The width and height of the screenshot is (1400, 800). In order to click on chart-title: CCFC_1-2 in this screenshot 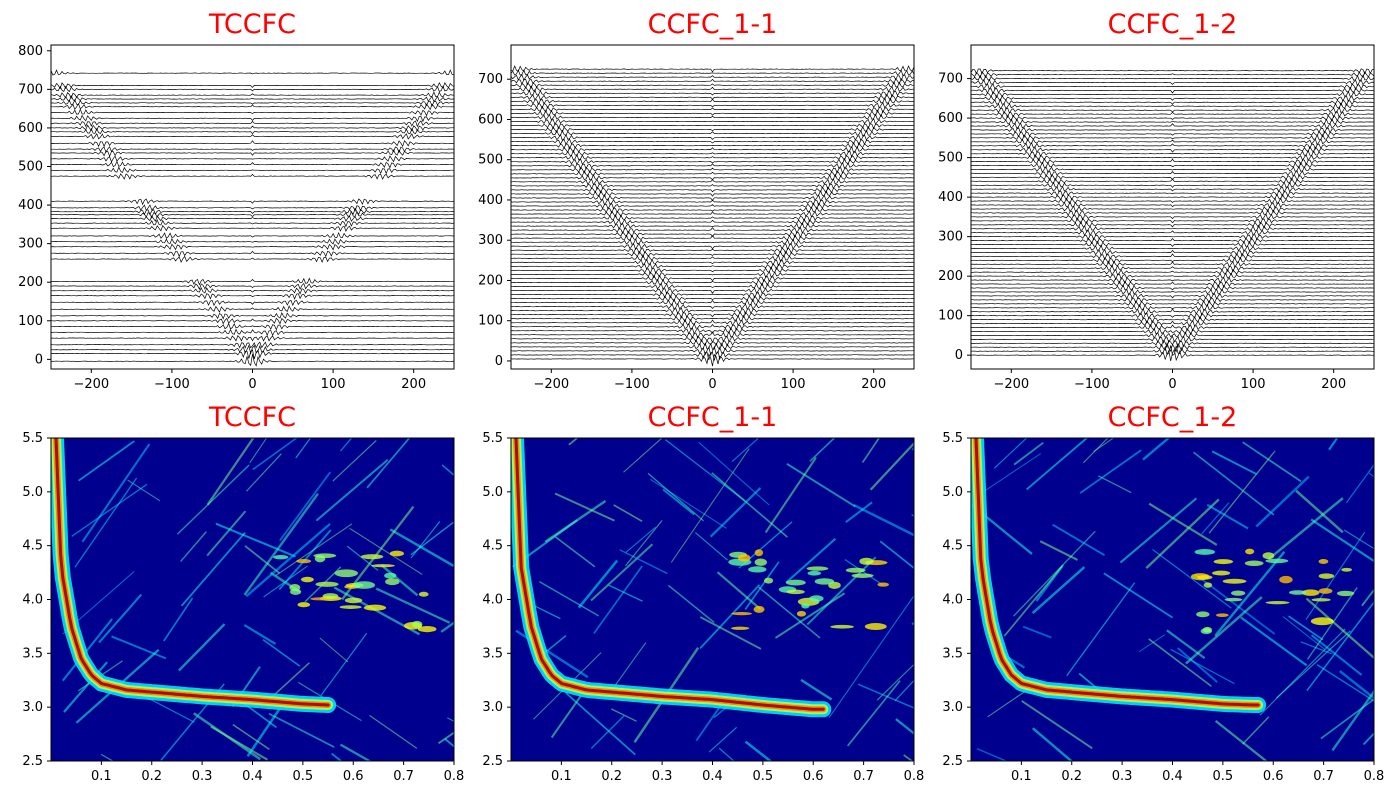, I will do `click(1172, 417)`.